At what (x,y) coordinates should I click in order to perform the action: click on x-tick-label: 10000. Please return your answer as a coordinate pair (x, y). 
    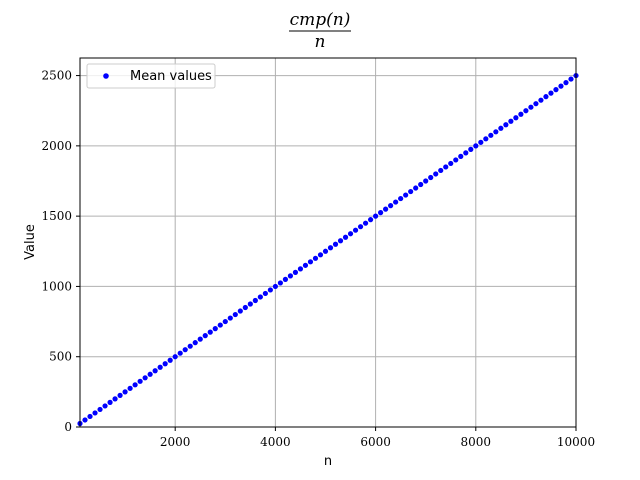
    Looking at the image, I should click on (576, 442).